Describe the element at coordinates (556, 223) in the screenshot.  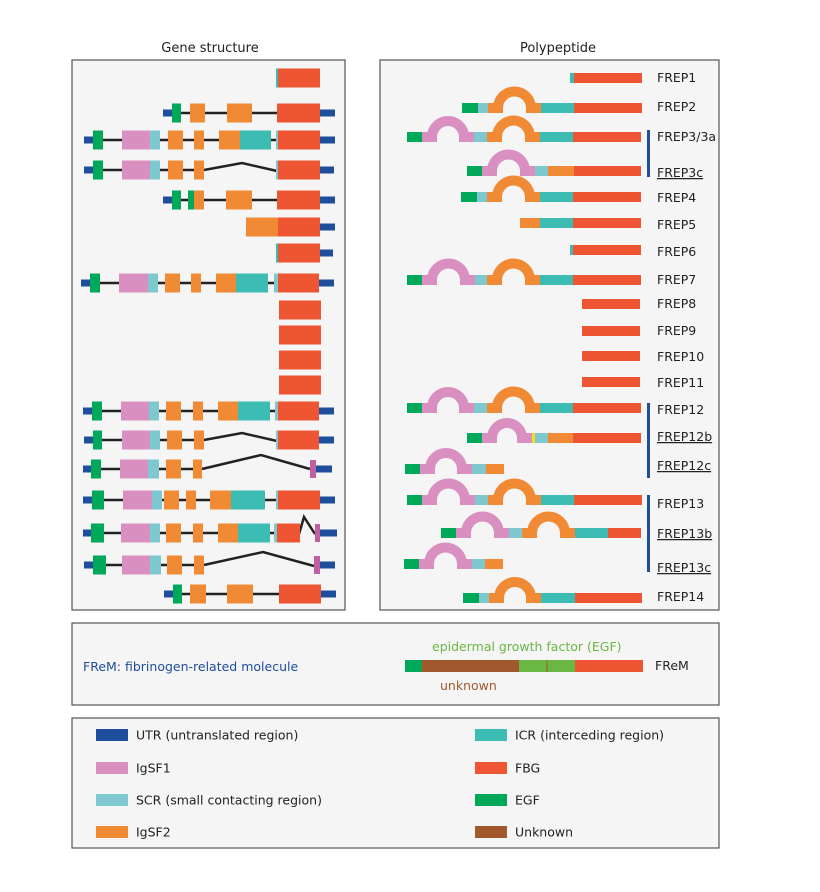
I see `icr-domain` at that location.